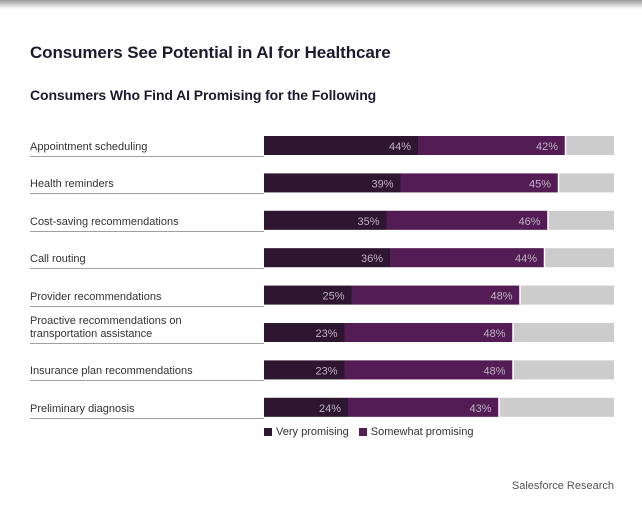 Image resolution: width=642 pixels, height=519 pixels. Describe the element at coordinates (547, 147) in the screenshot. I see `data-label: 42%` at that location.